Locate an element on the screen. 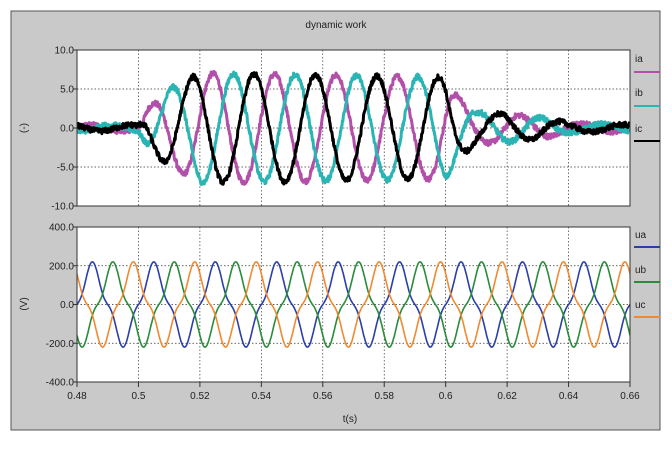 The image size is (672, 453). legend-label-uc: uc is located at coordinates (640, 305).